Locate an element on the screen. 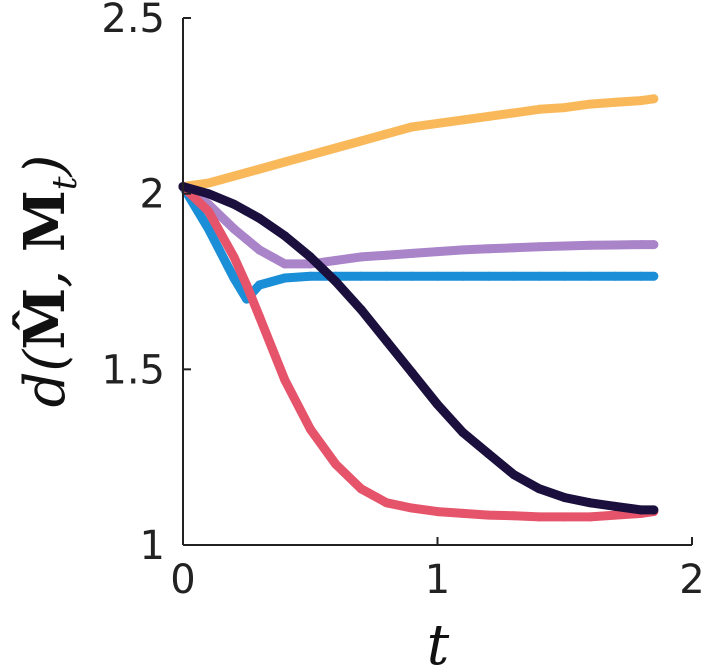 Image resolution: width=703 pixels, height=670 pixels. y-axis-label-sep: , is located at coordinates (45, 270).